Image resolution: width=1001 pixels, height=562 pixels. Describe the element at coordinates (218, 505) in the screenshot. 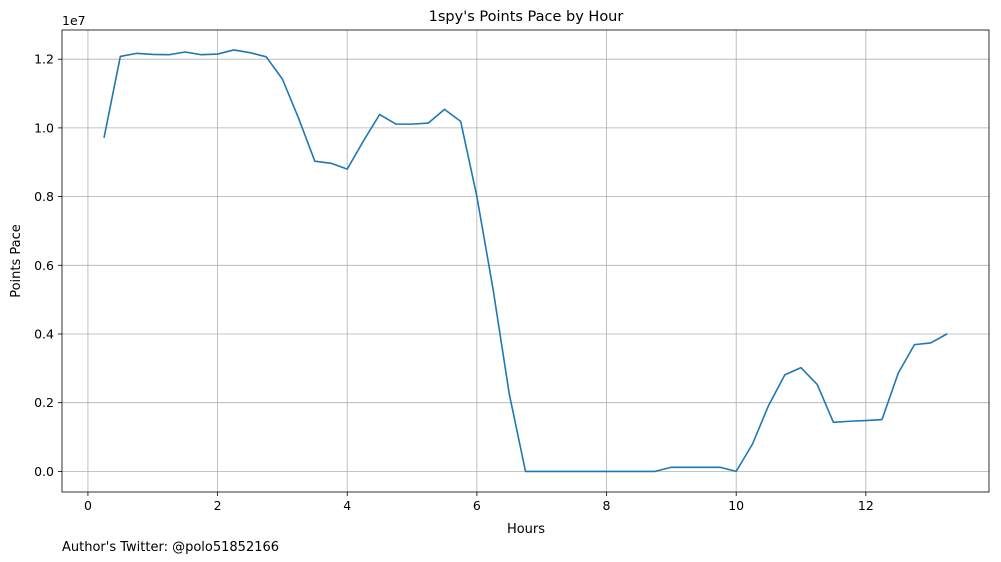

I see `x-tick-label: 2` at that location.